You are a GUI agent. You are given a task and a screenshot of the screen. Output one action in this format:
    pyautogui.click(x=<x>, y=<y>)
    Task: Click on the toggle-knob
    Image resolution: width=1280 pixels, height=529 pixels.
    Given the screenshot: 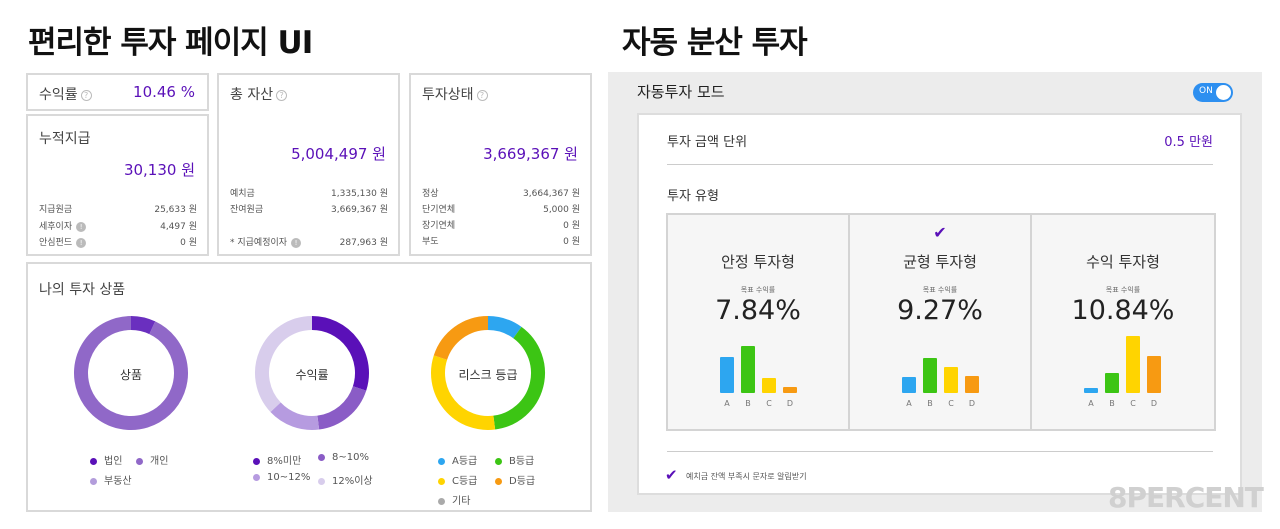 What is the action you would take?
    pyautogui.click(x=1223, y=92)
    